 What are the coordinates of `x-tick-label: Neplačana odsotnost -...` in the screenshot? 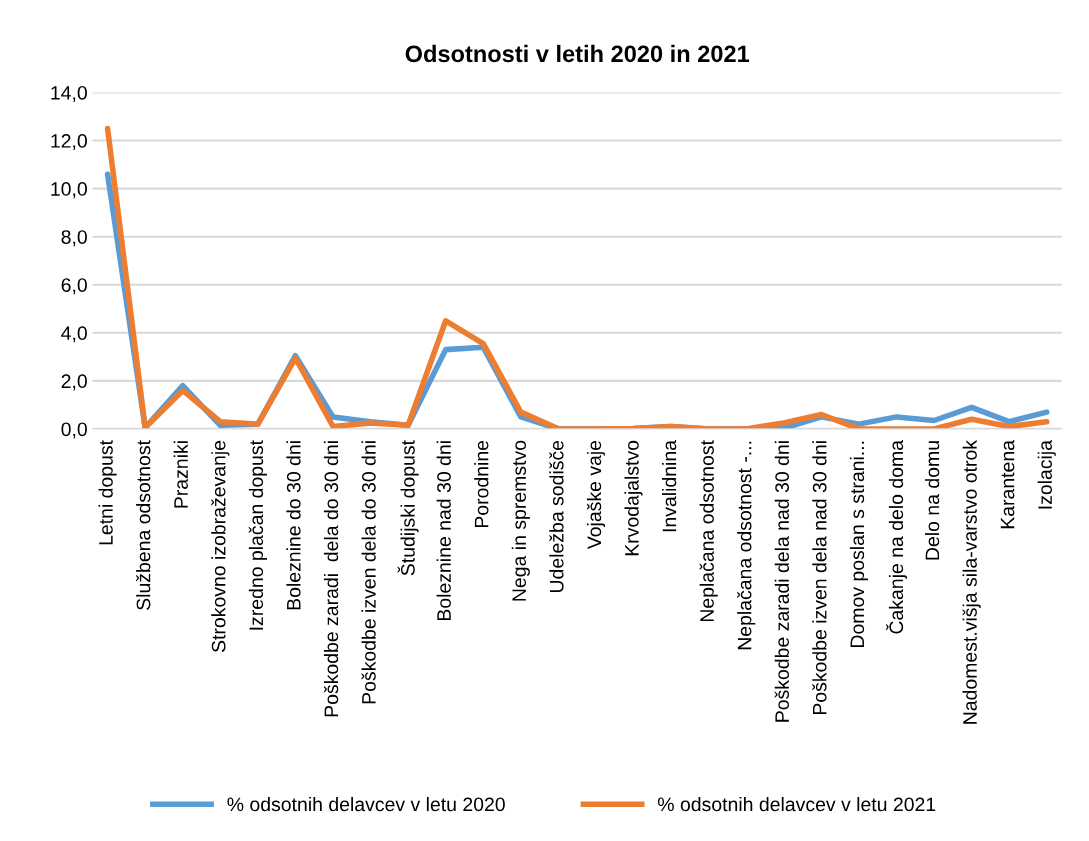 It's located at (746, 545).